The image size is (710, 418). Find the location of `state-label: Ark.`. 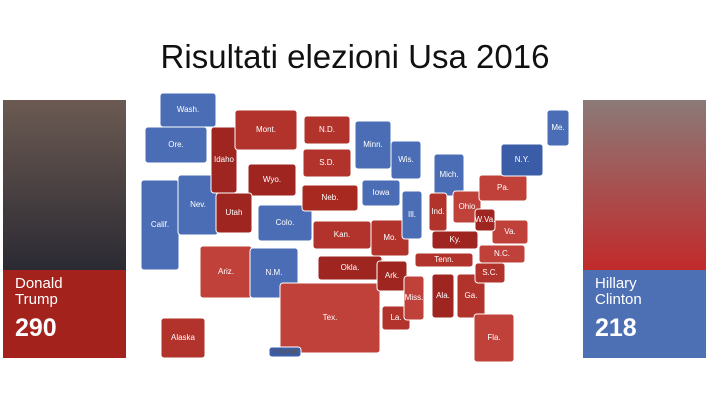

state-label: Ark. is located at coordinates (392, 275).